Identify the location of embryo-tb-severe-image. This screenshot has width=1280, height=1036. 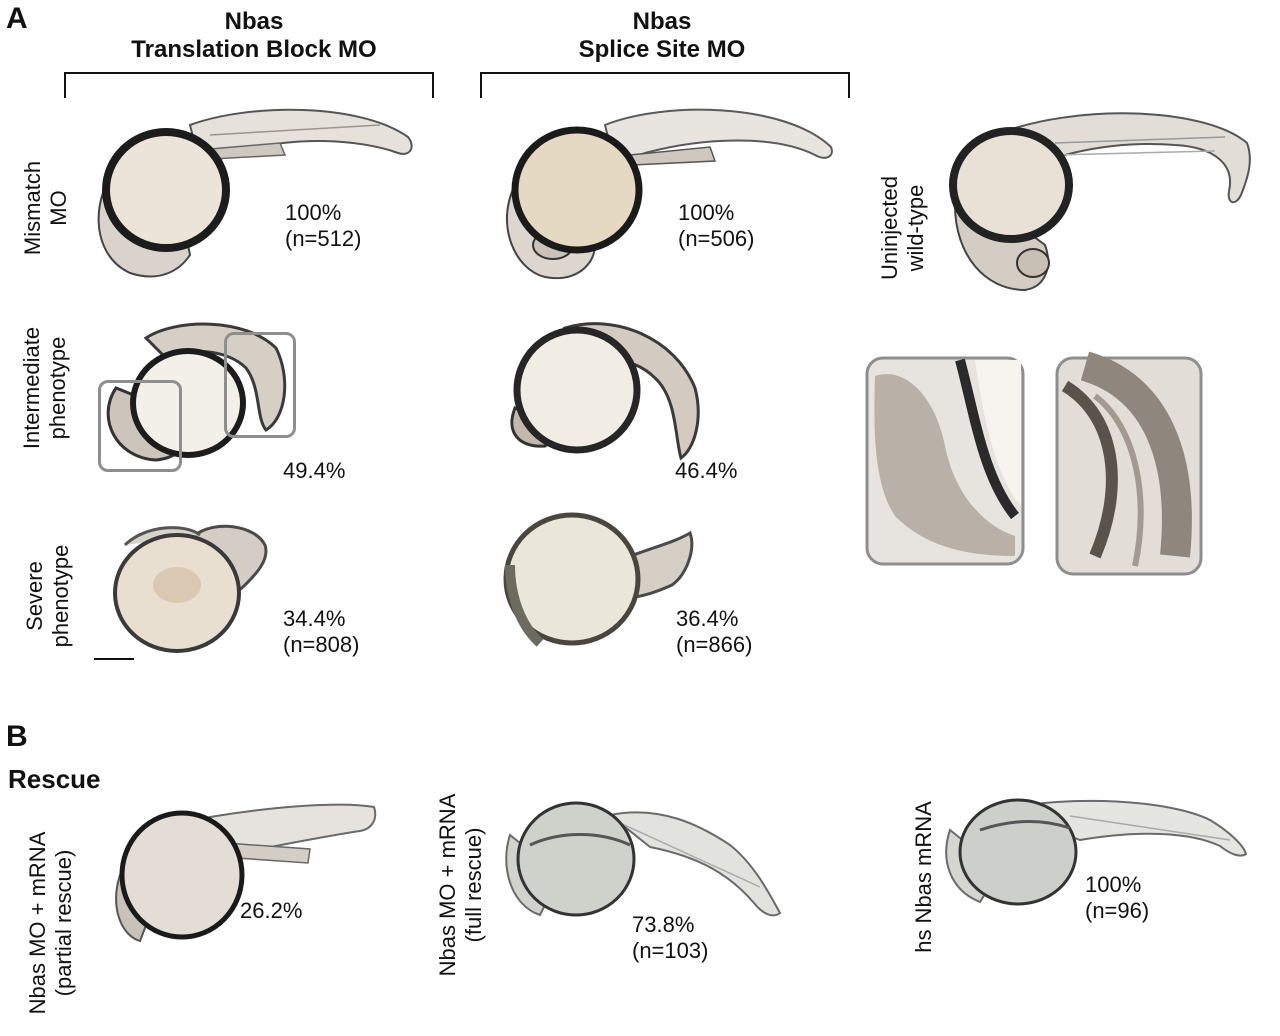
(190, 588).